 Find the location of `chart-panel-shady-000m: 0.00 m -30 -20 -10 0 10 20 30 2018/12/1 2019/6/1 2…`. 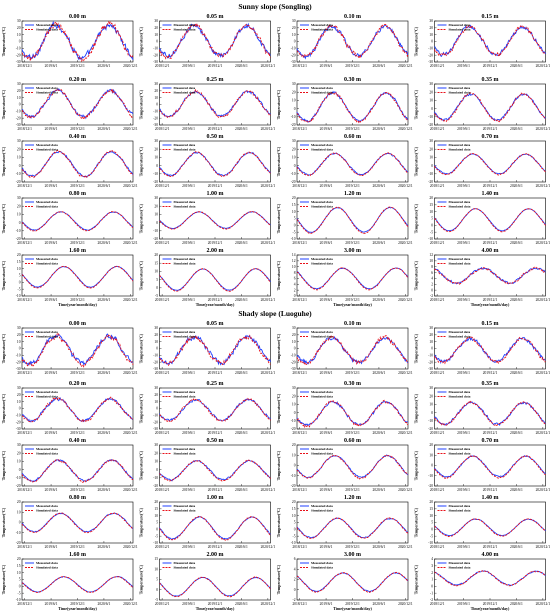

chart-panel-shady-000m: 0.00 m -30 -20 -10 0 10 20 30 2018/12/1 2019/6/1 2… is located at coordinates (69, 348).